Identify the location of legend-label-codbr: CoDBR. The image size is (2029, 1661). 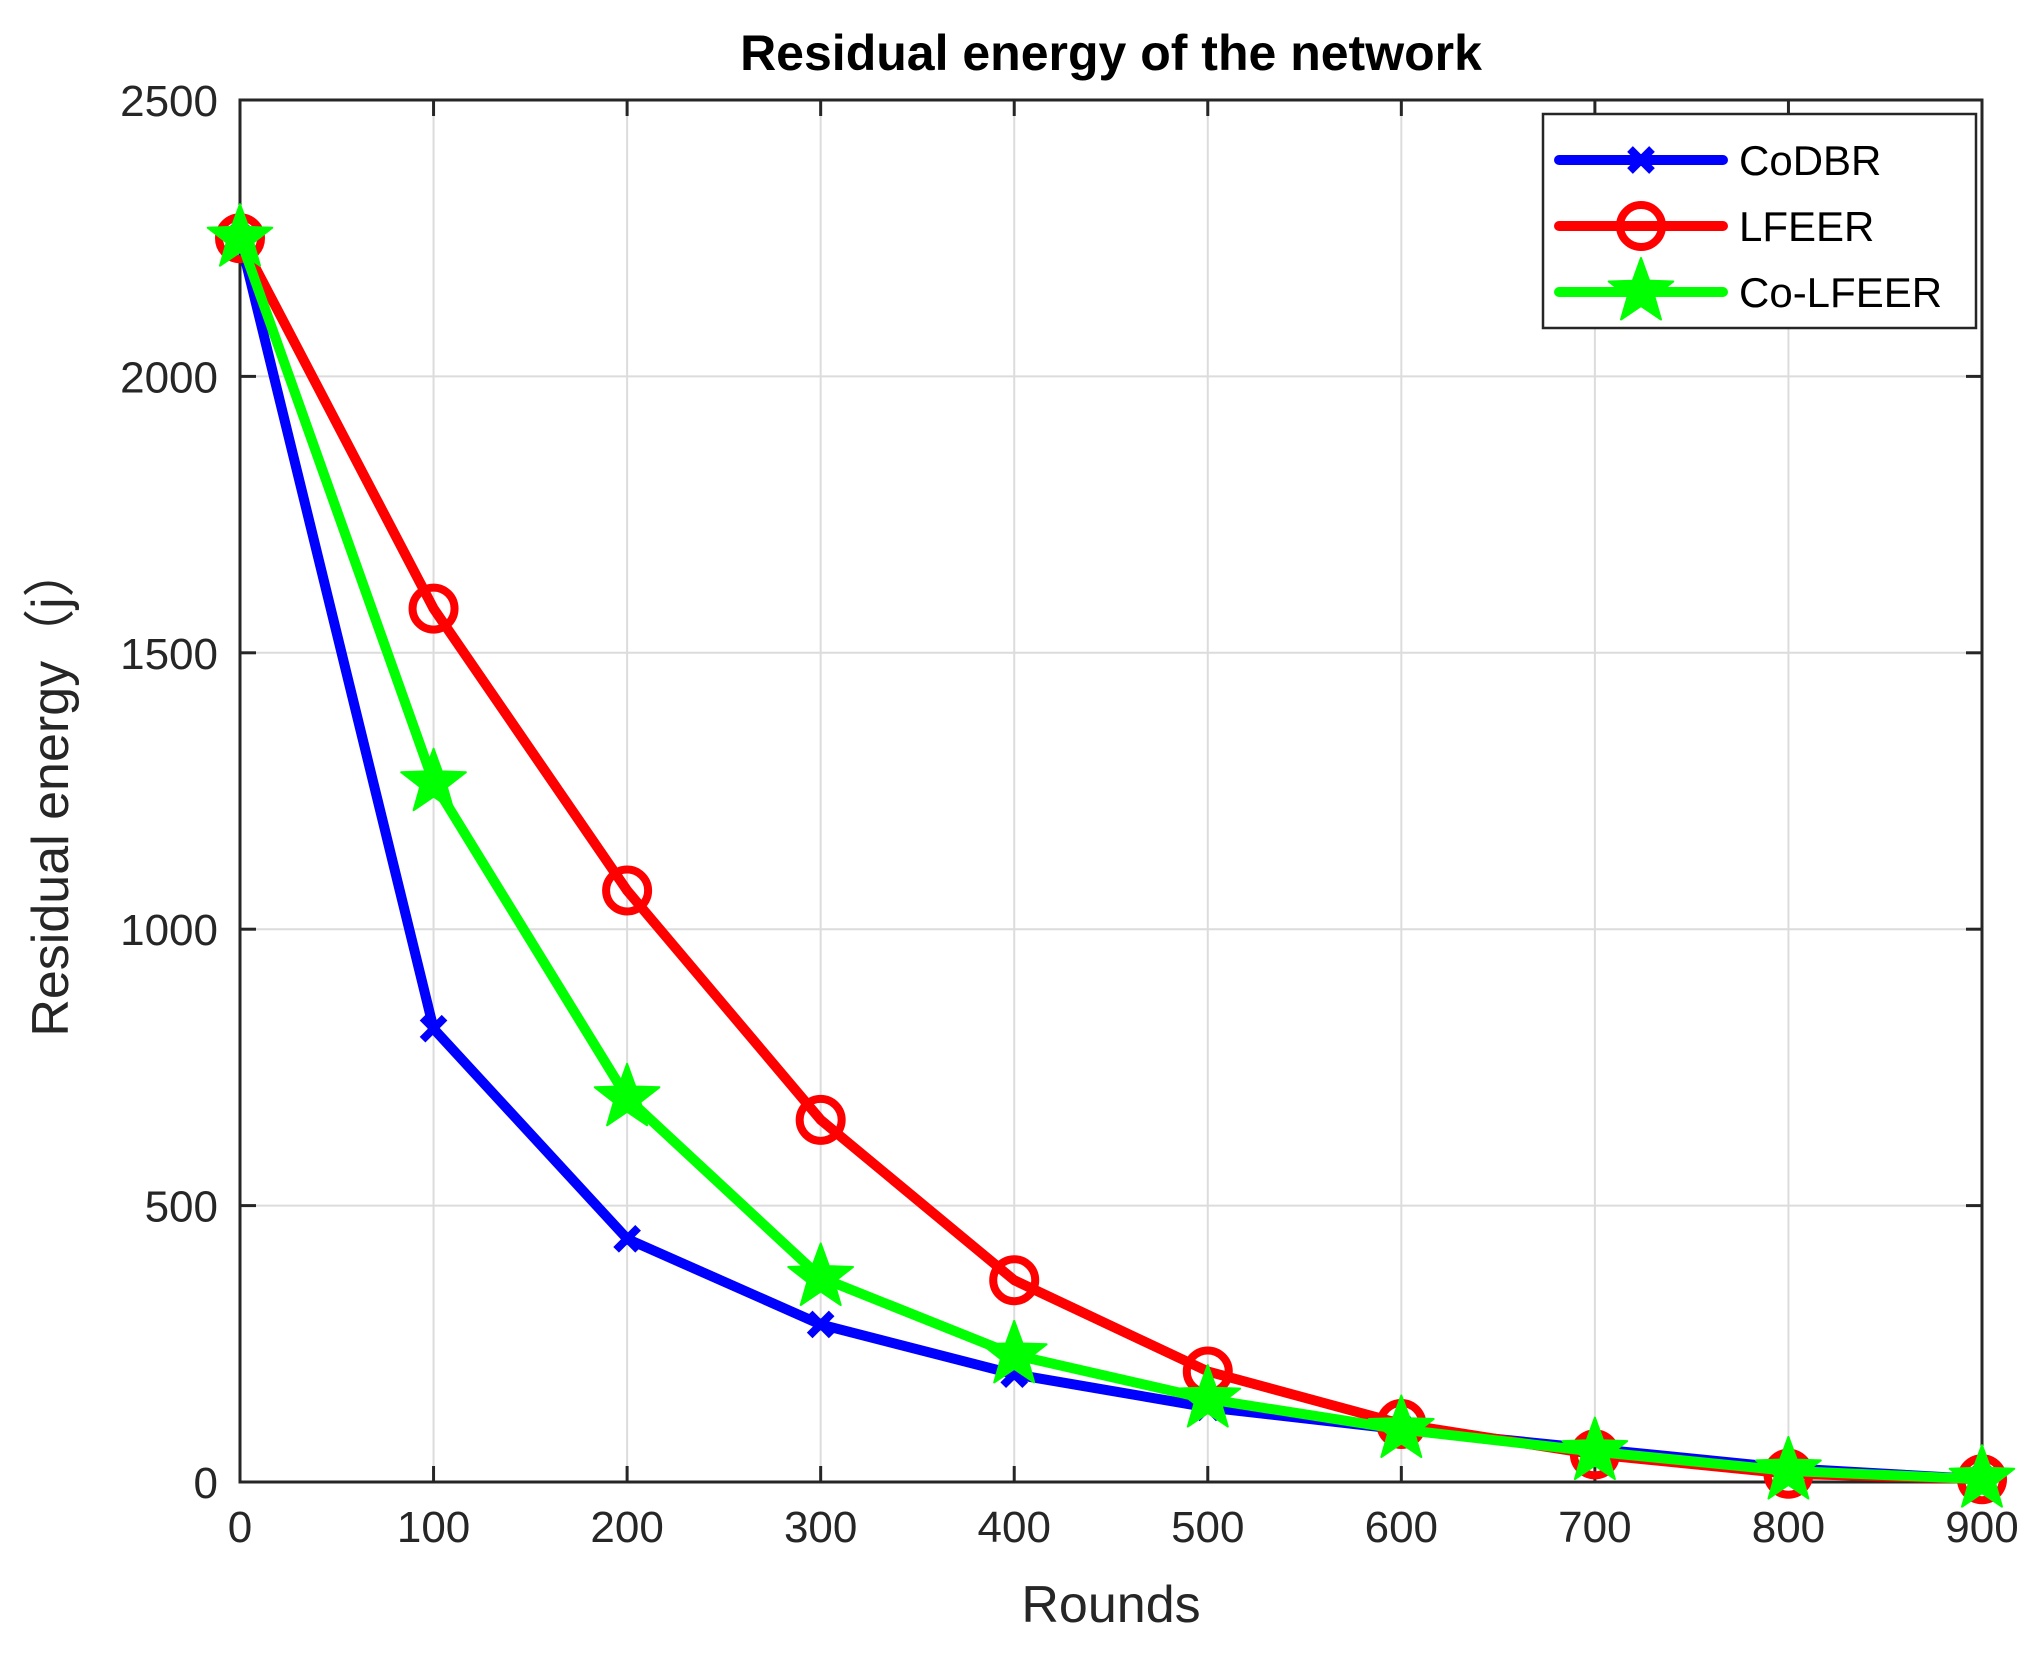
(1810, 160).